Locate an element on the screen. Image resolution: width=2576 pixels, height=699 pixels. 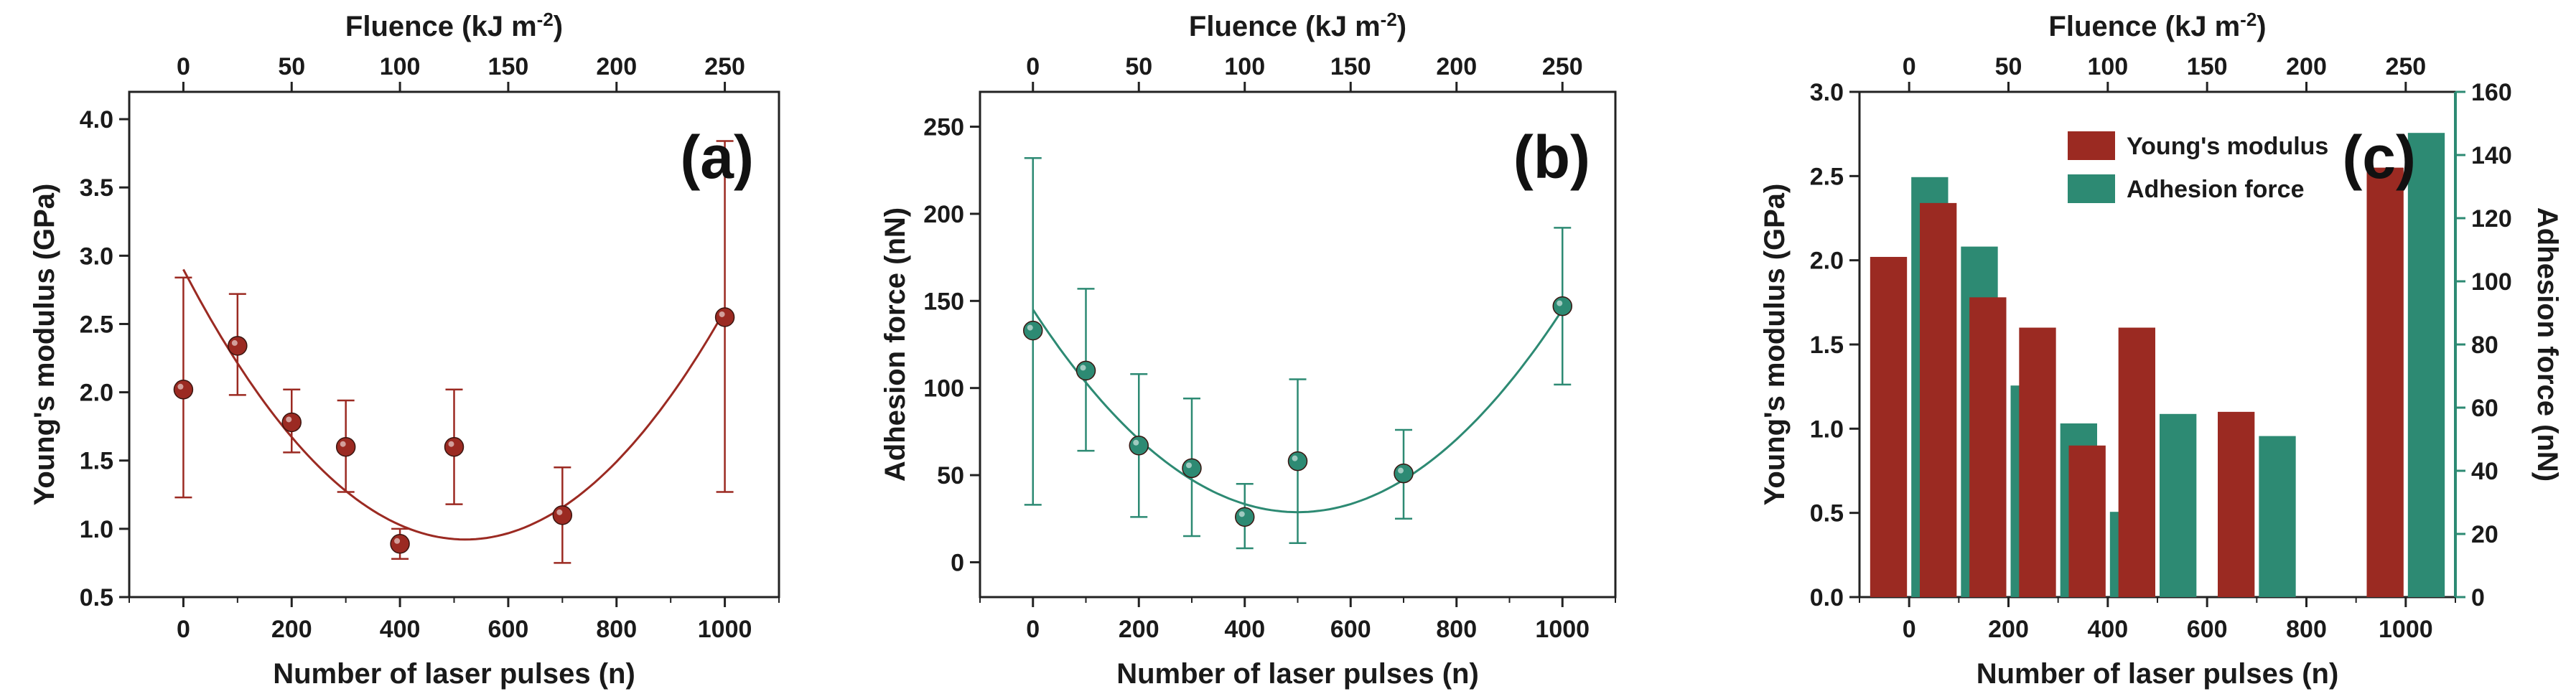
panel-1-top-tick-label: 50 is located at coordinates (1138, 66).